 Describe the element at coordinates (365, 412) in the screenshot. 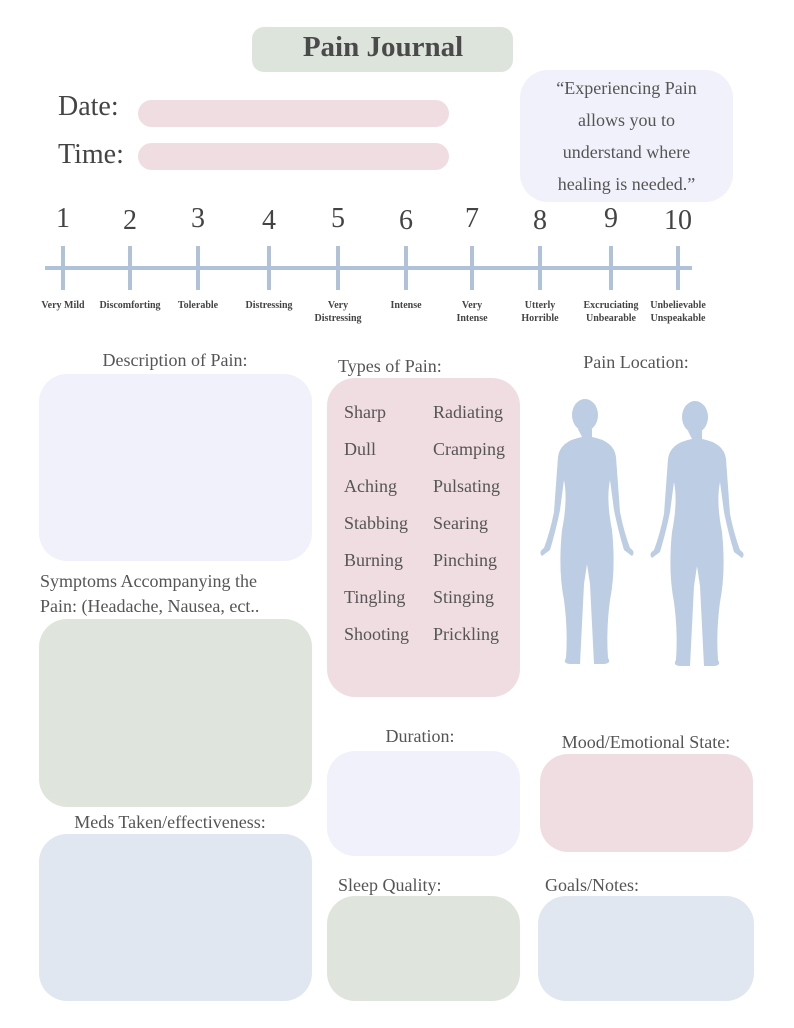

I see `pain-type: Sharp` at that location.